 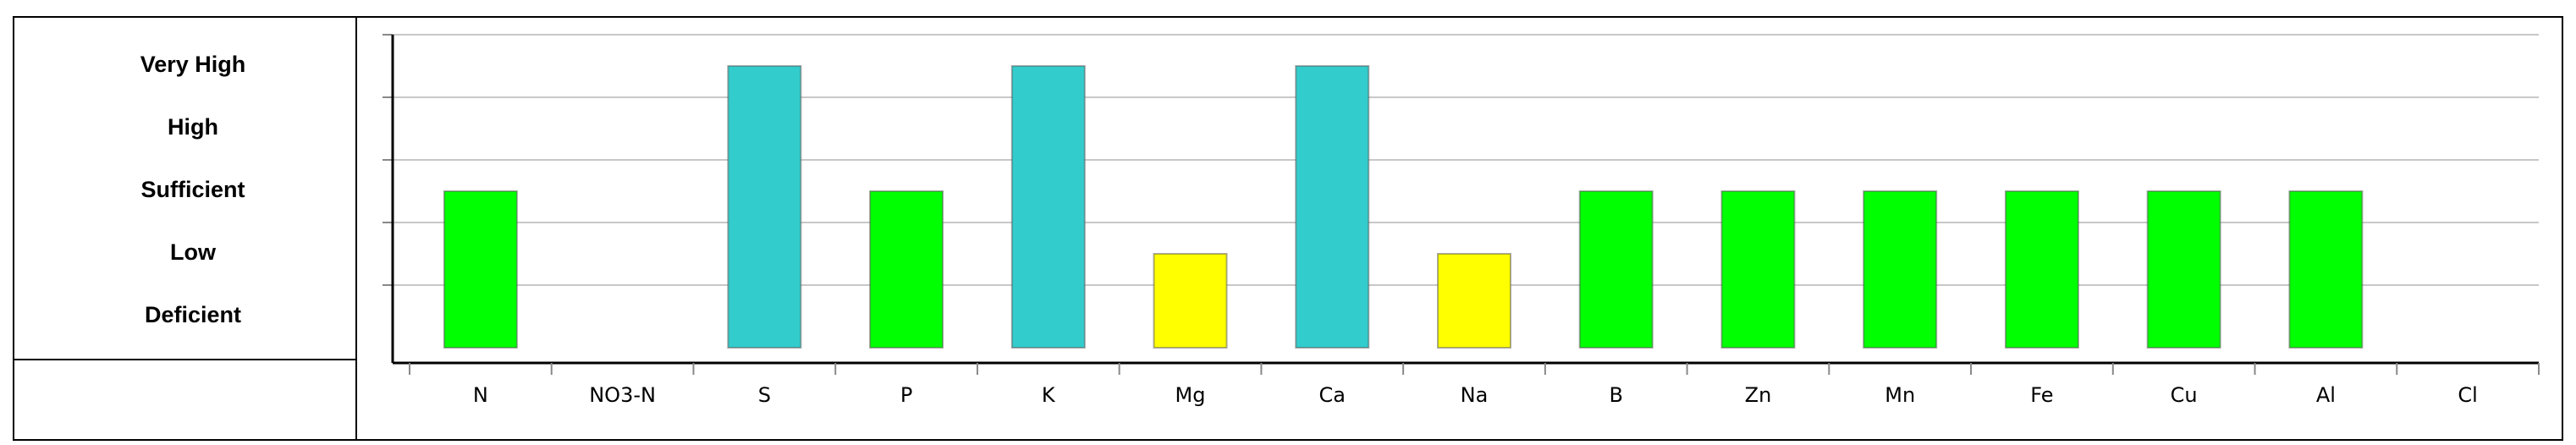 I want to click on x-tick-label: Na, so click(x=1475, y=395).